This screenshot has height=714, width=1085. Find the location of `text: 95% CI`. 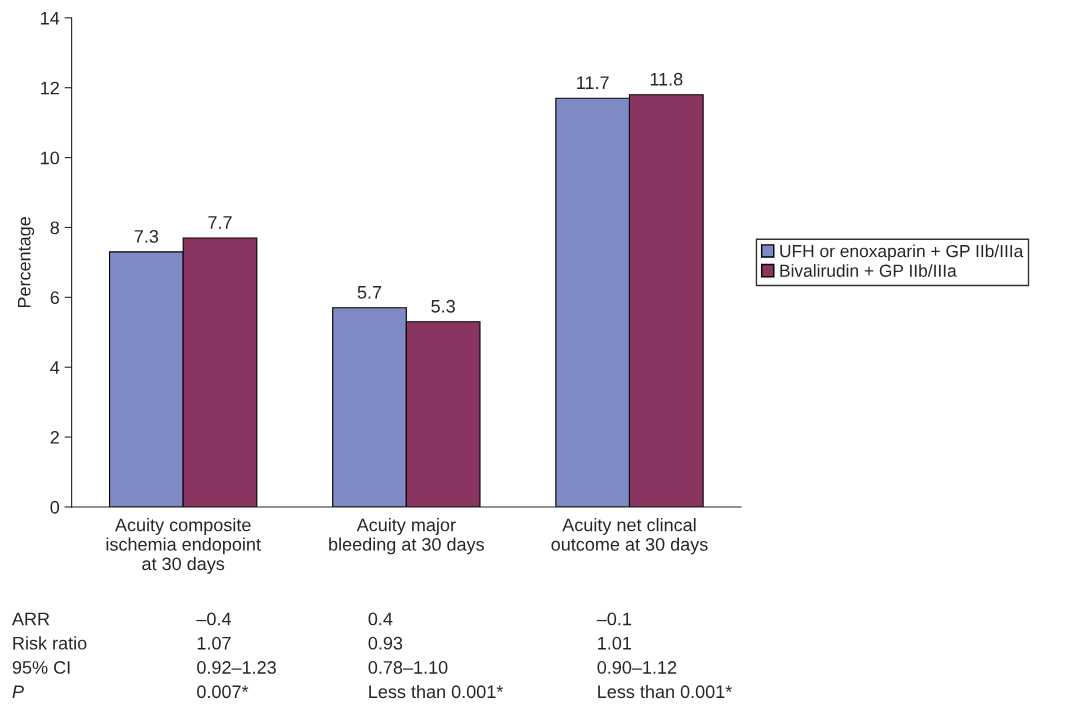

text: 95% CI is located at coordinates (41, 667).